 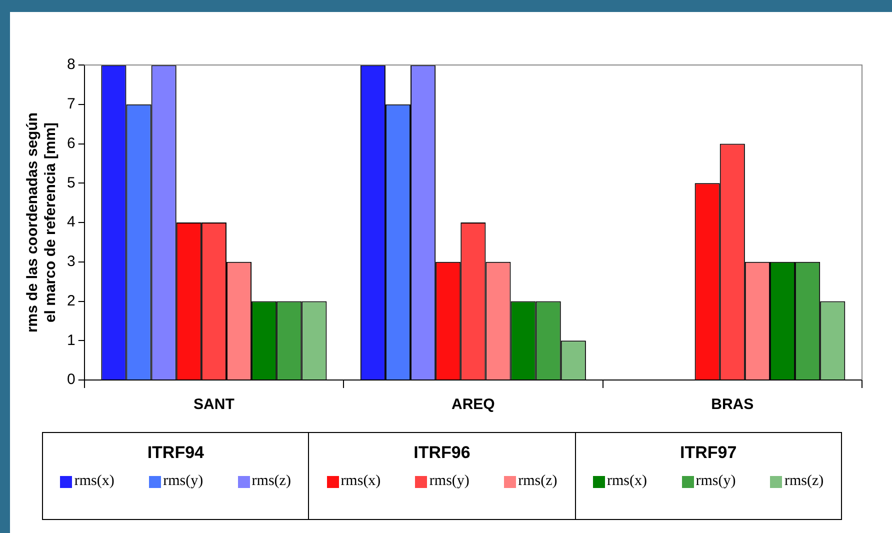 I want to click on y-tick-label: 5, so click(x=71, y=183).